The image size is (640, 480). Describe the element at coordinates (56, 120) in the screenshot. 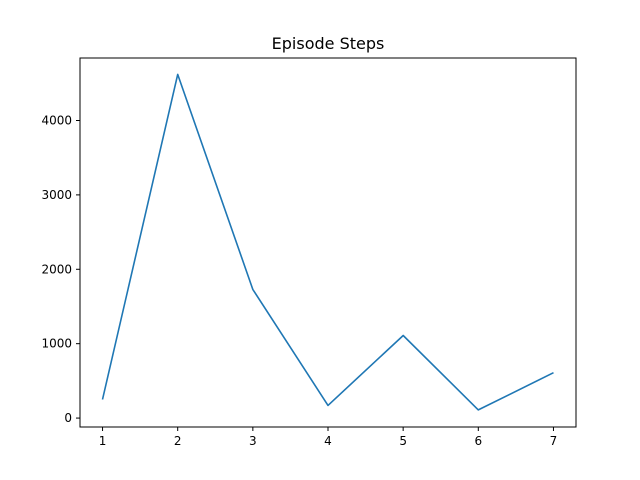

I see `y-tick-label: 4000` at that location.